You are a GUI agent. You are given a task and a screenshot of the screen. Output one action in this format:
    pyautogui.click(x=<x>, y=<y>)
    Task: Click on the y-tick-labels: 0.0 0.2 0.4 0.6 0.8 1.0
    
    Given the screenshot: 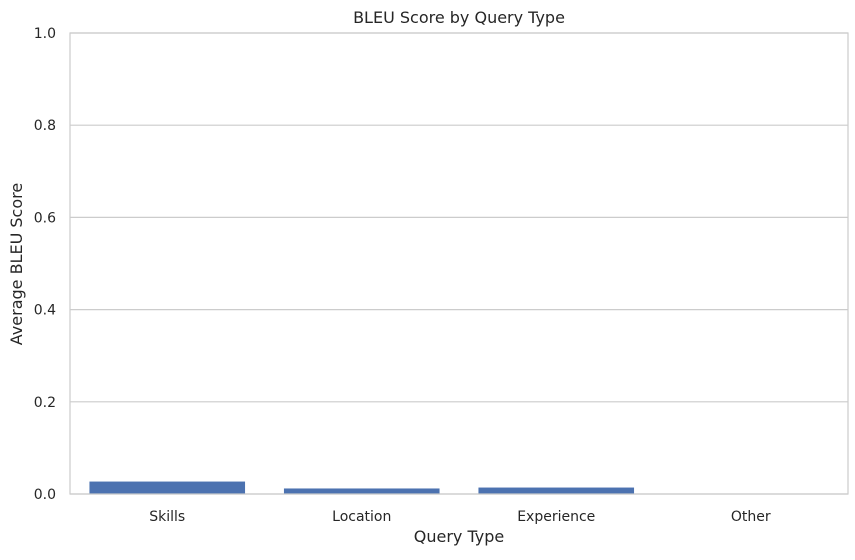 What is the action you would take?
    pyautogui.click(x=45, y=264)
    